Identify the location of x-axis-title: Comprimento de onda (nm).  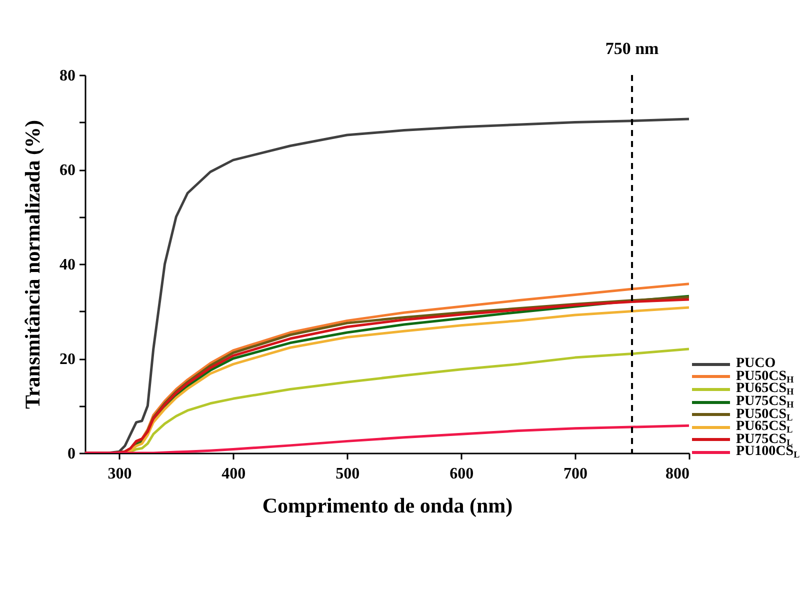
(387, 506).